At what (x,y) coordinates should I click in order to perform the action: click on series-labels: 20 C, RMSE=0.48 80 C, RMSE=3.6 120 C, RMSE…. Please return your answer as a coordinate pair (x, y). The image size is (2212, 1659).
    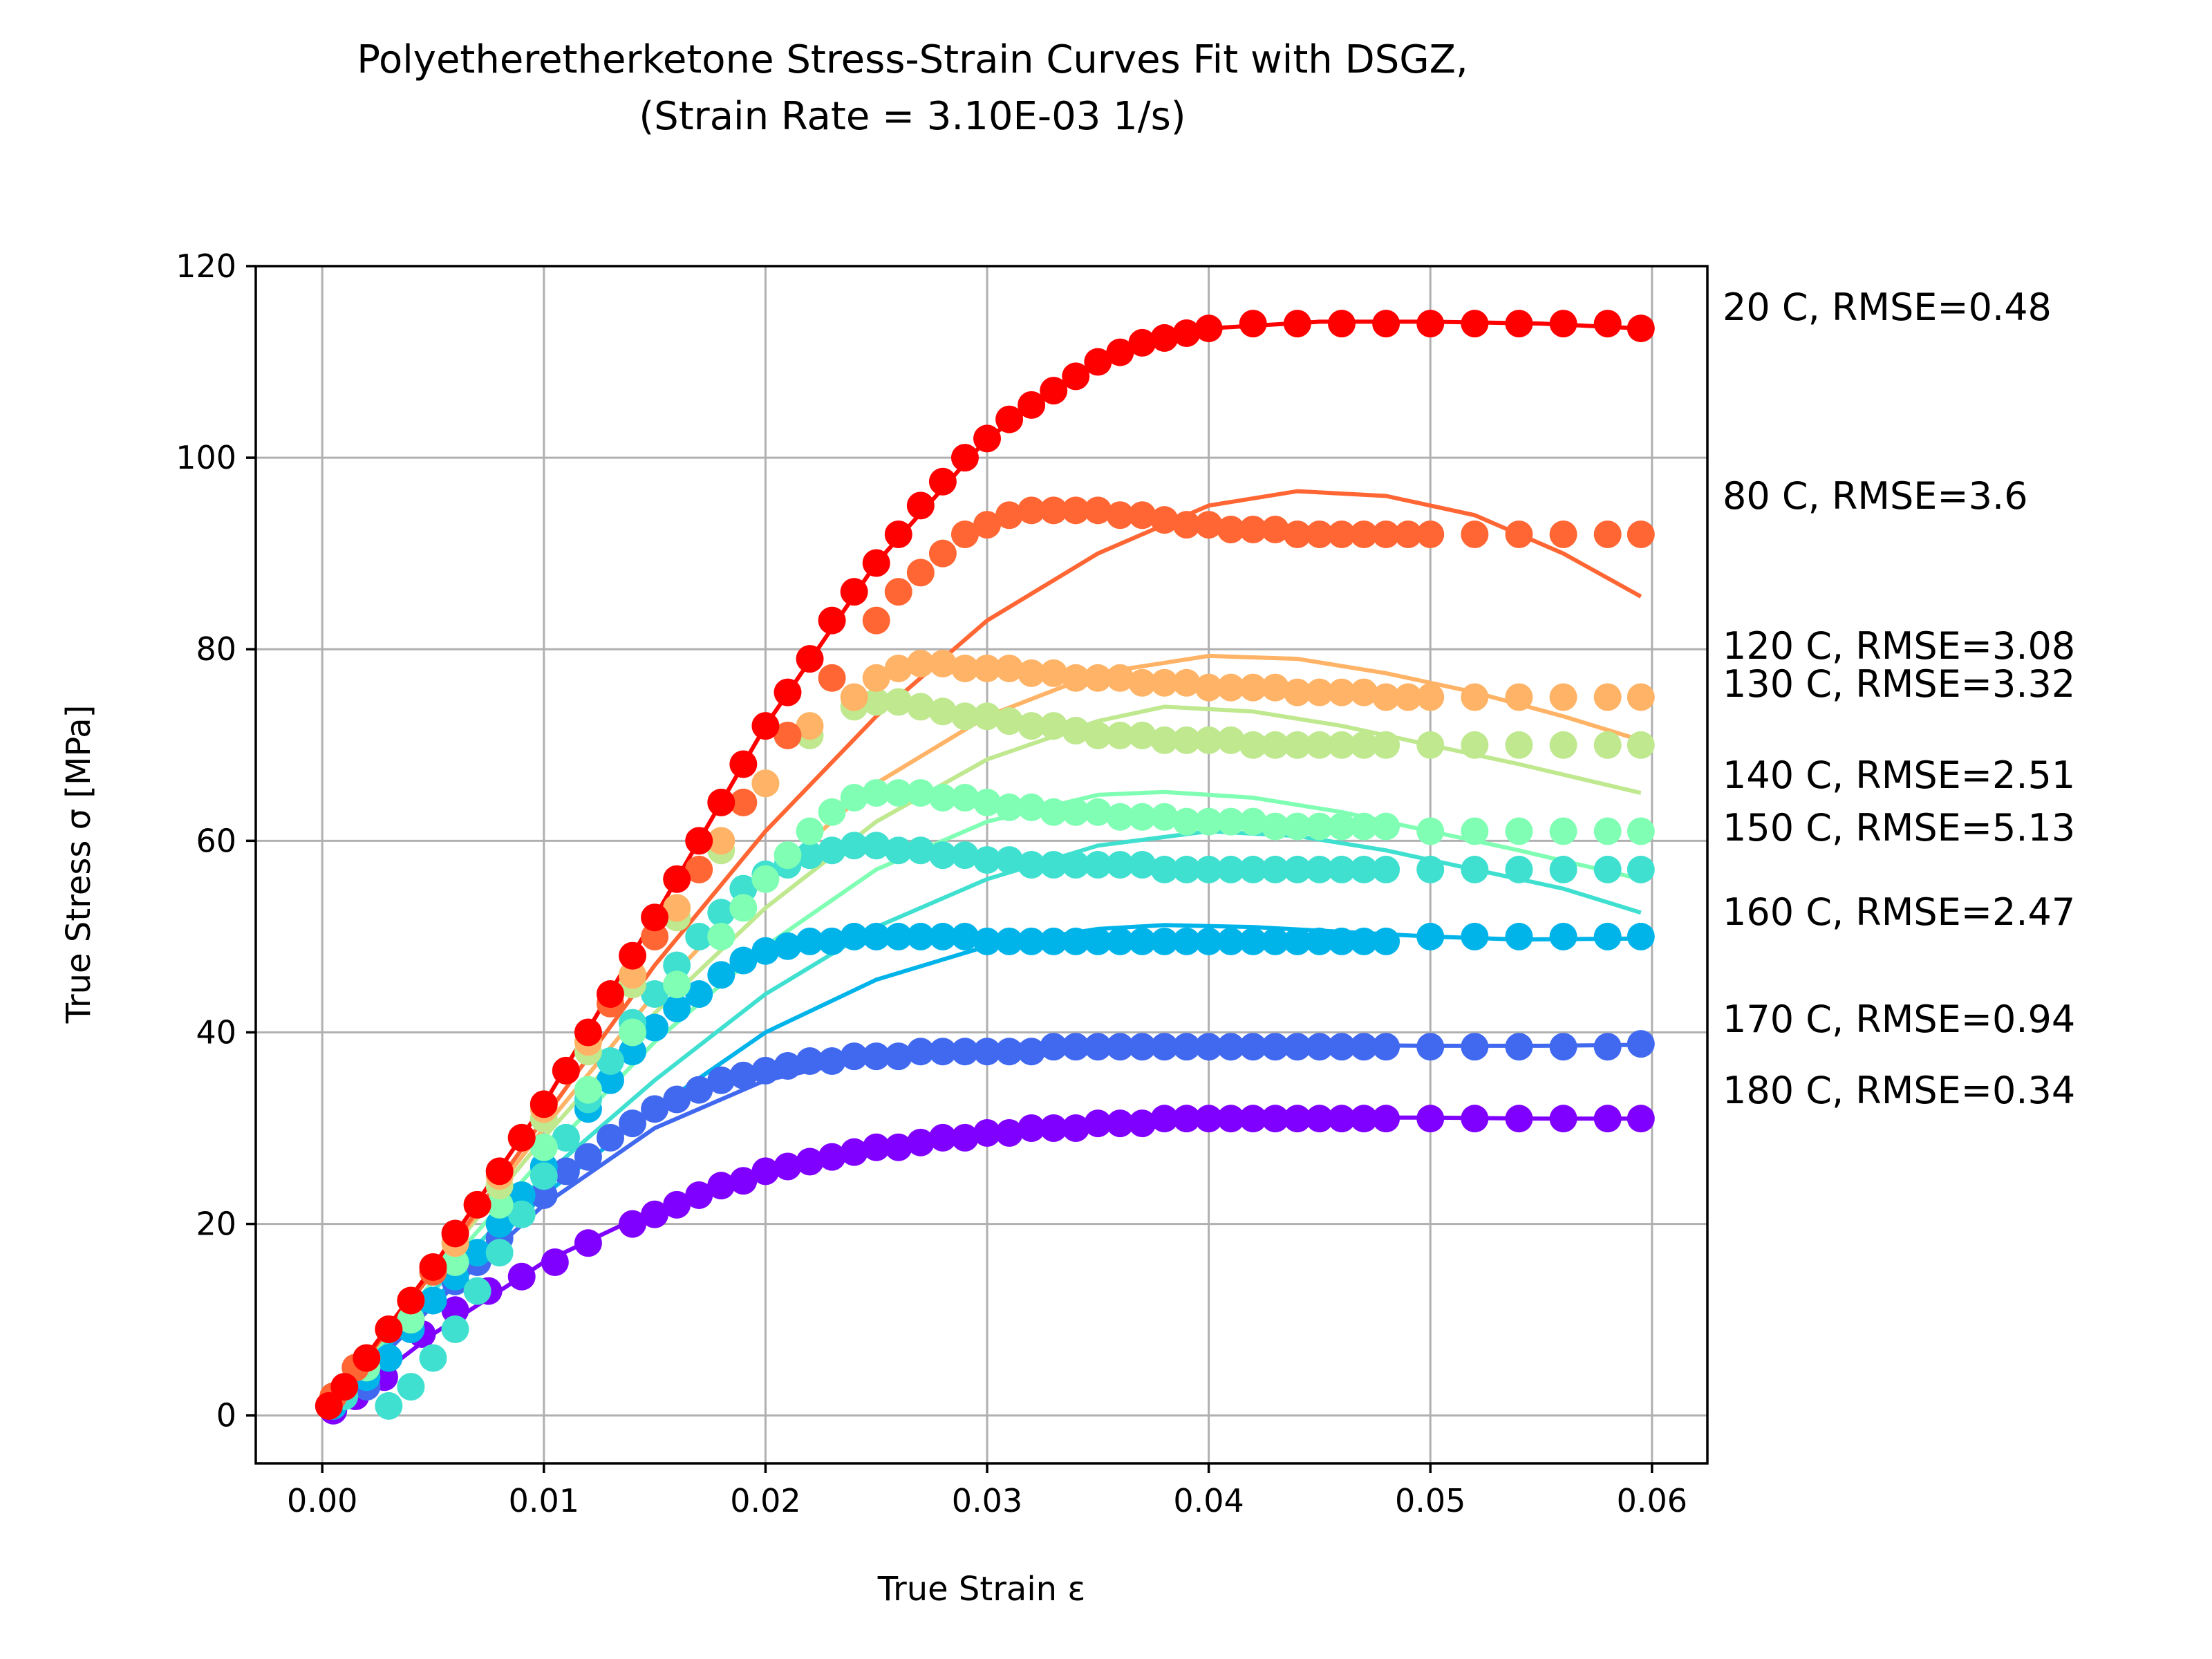
    Looking at the image, I should click on (1899, 698).